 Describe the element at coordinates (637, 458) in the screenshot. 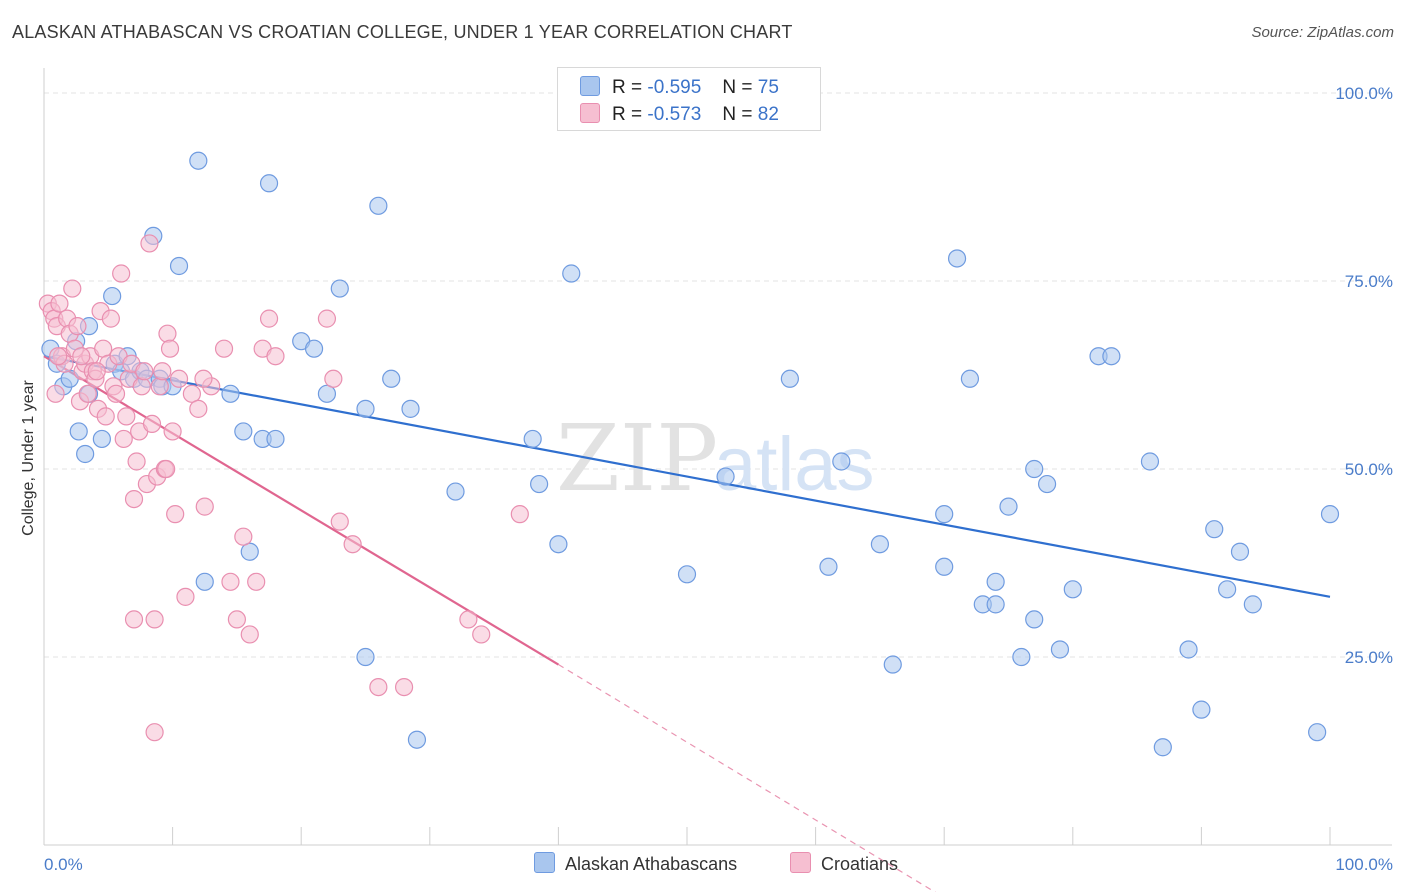

I see `watermark-zip: ZIP` at that location.